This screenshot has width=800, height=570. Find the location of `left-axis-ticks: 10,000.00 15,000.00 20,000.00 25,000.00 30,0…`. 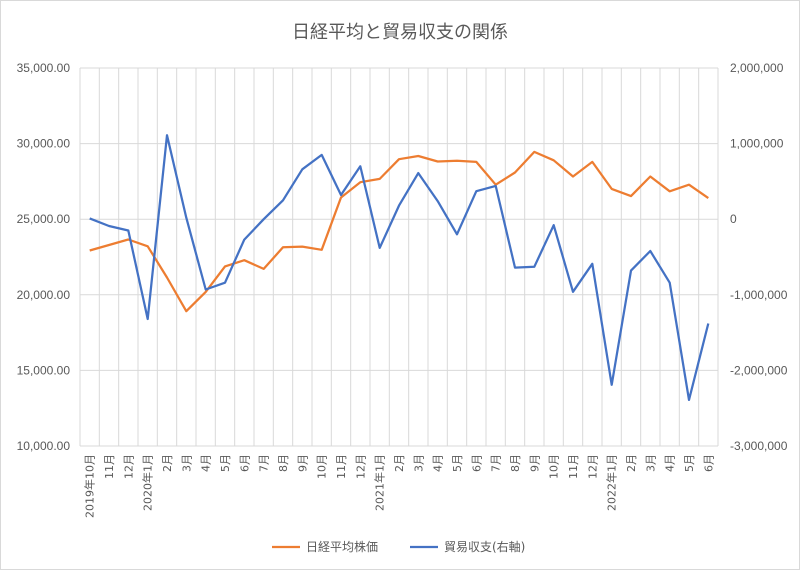

left-axis-ticks: 10,000.00 15,000.00 20,000.00 25,000.00 30,0… is located at coordinates (44, 257).